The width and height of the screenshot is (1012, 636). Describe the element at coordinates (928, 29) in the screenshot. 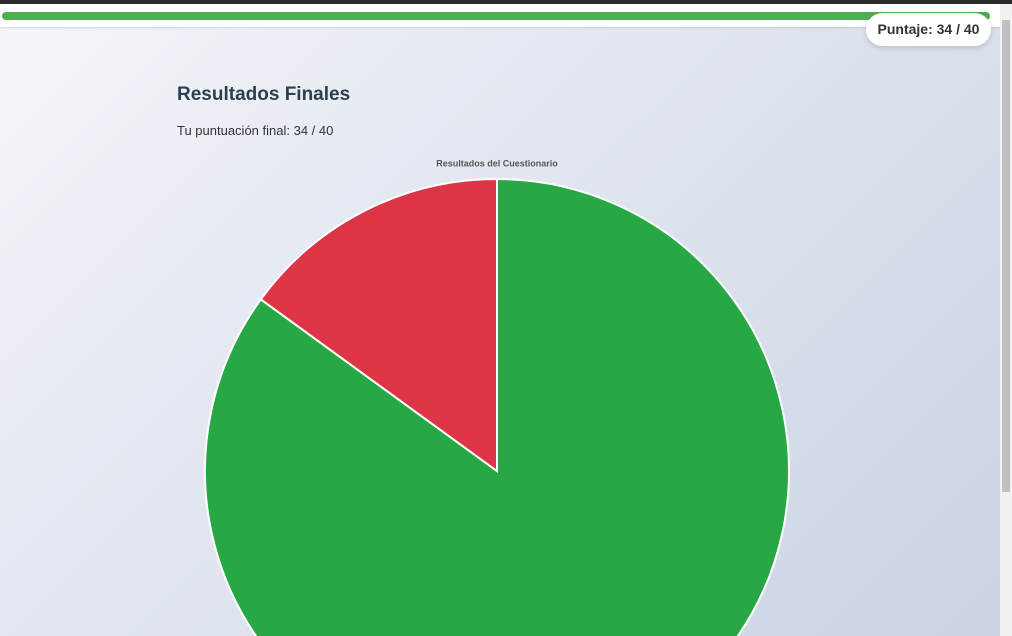

I see `score-badge: Puntaje: 34 / 40` at that location.